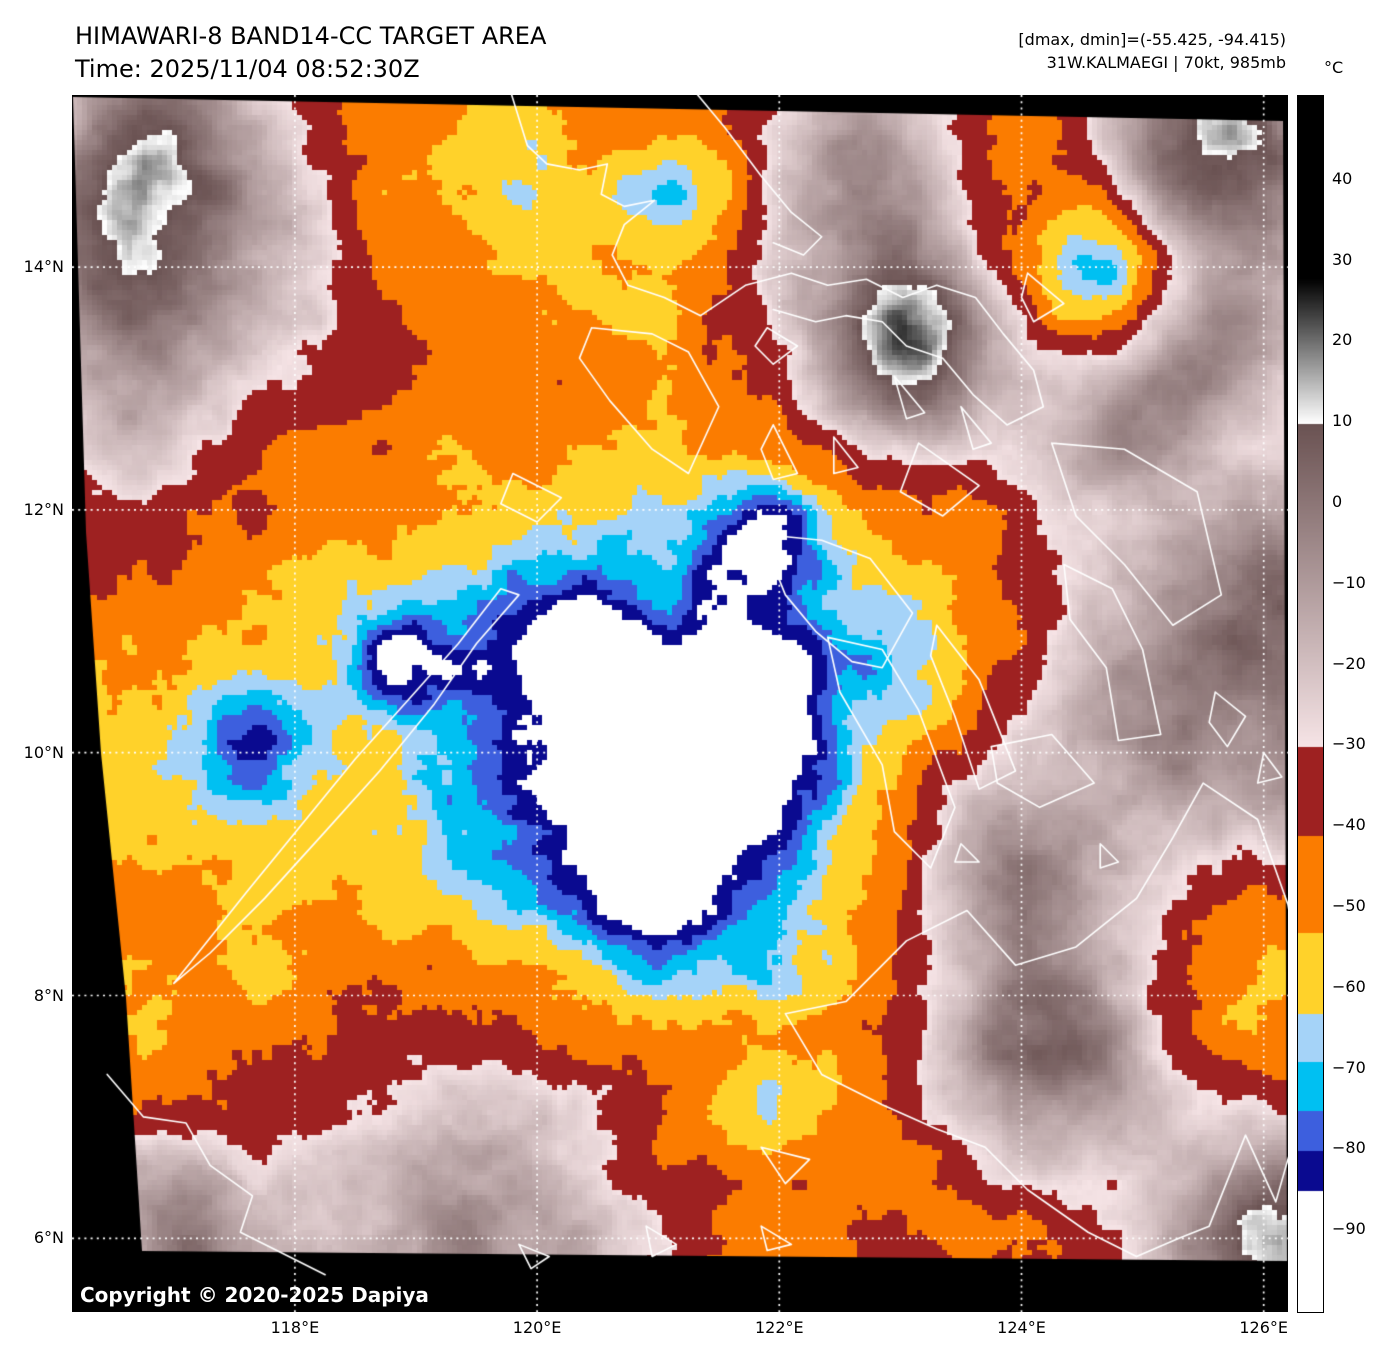 This screenshot has height=1359, width=1390. What do you see at coordinates (1337, 502) in the screenshot?
I see `colorbar-tick-label: 0` at bounding box center [1337, 502].